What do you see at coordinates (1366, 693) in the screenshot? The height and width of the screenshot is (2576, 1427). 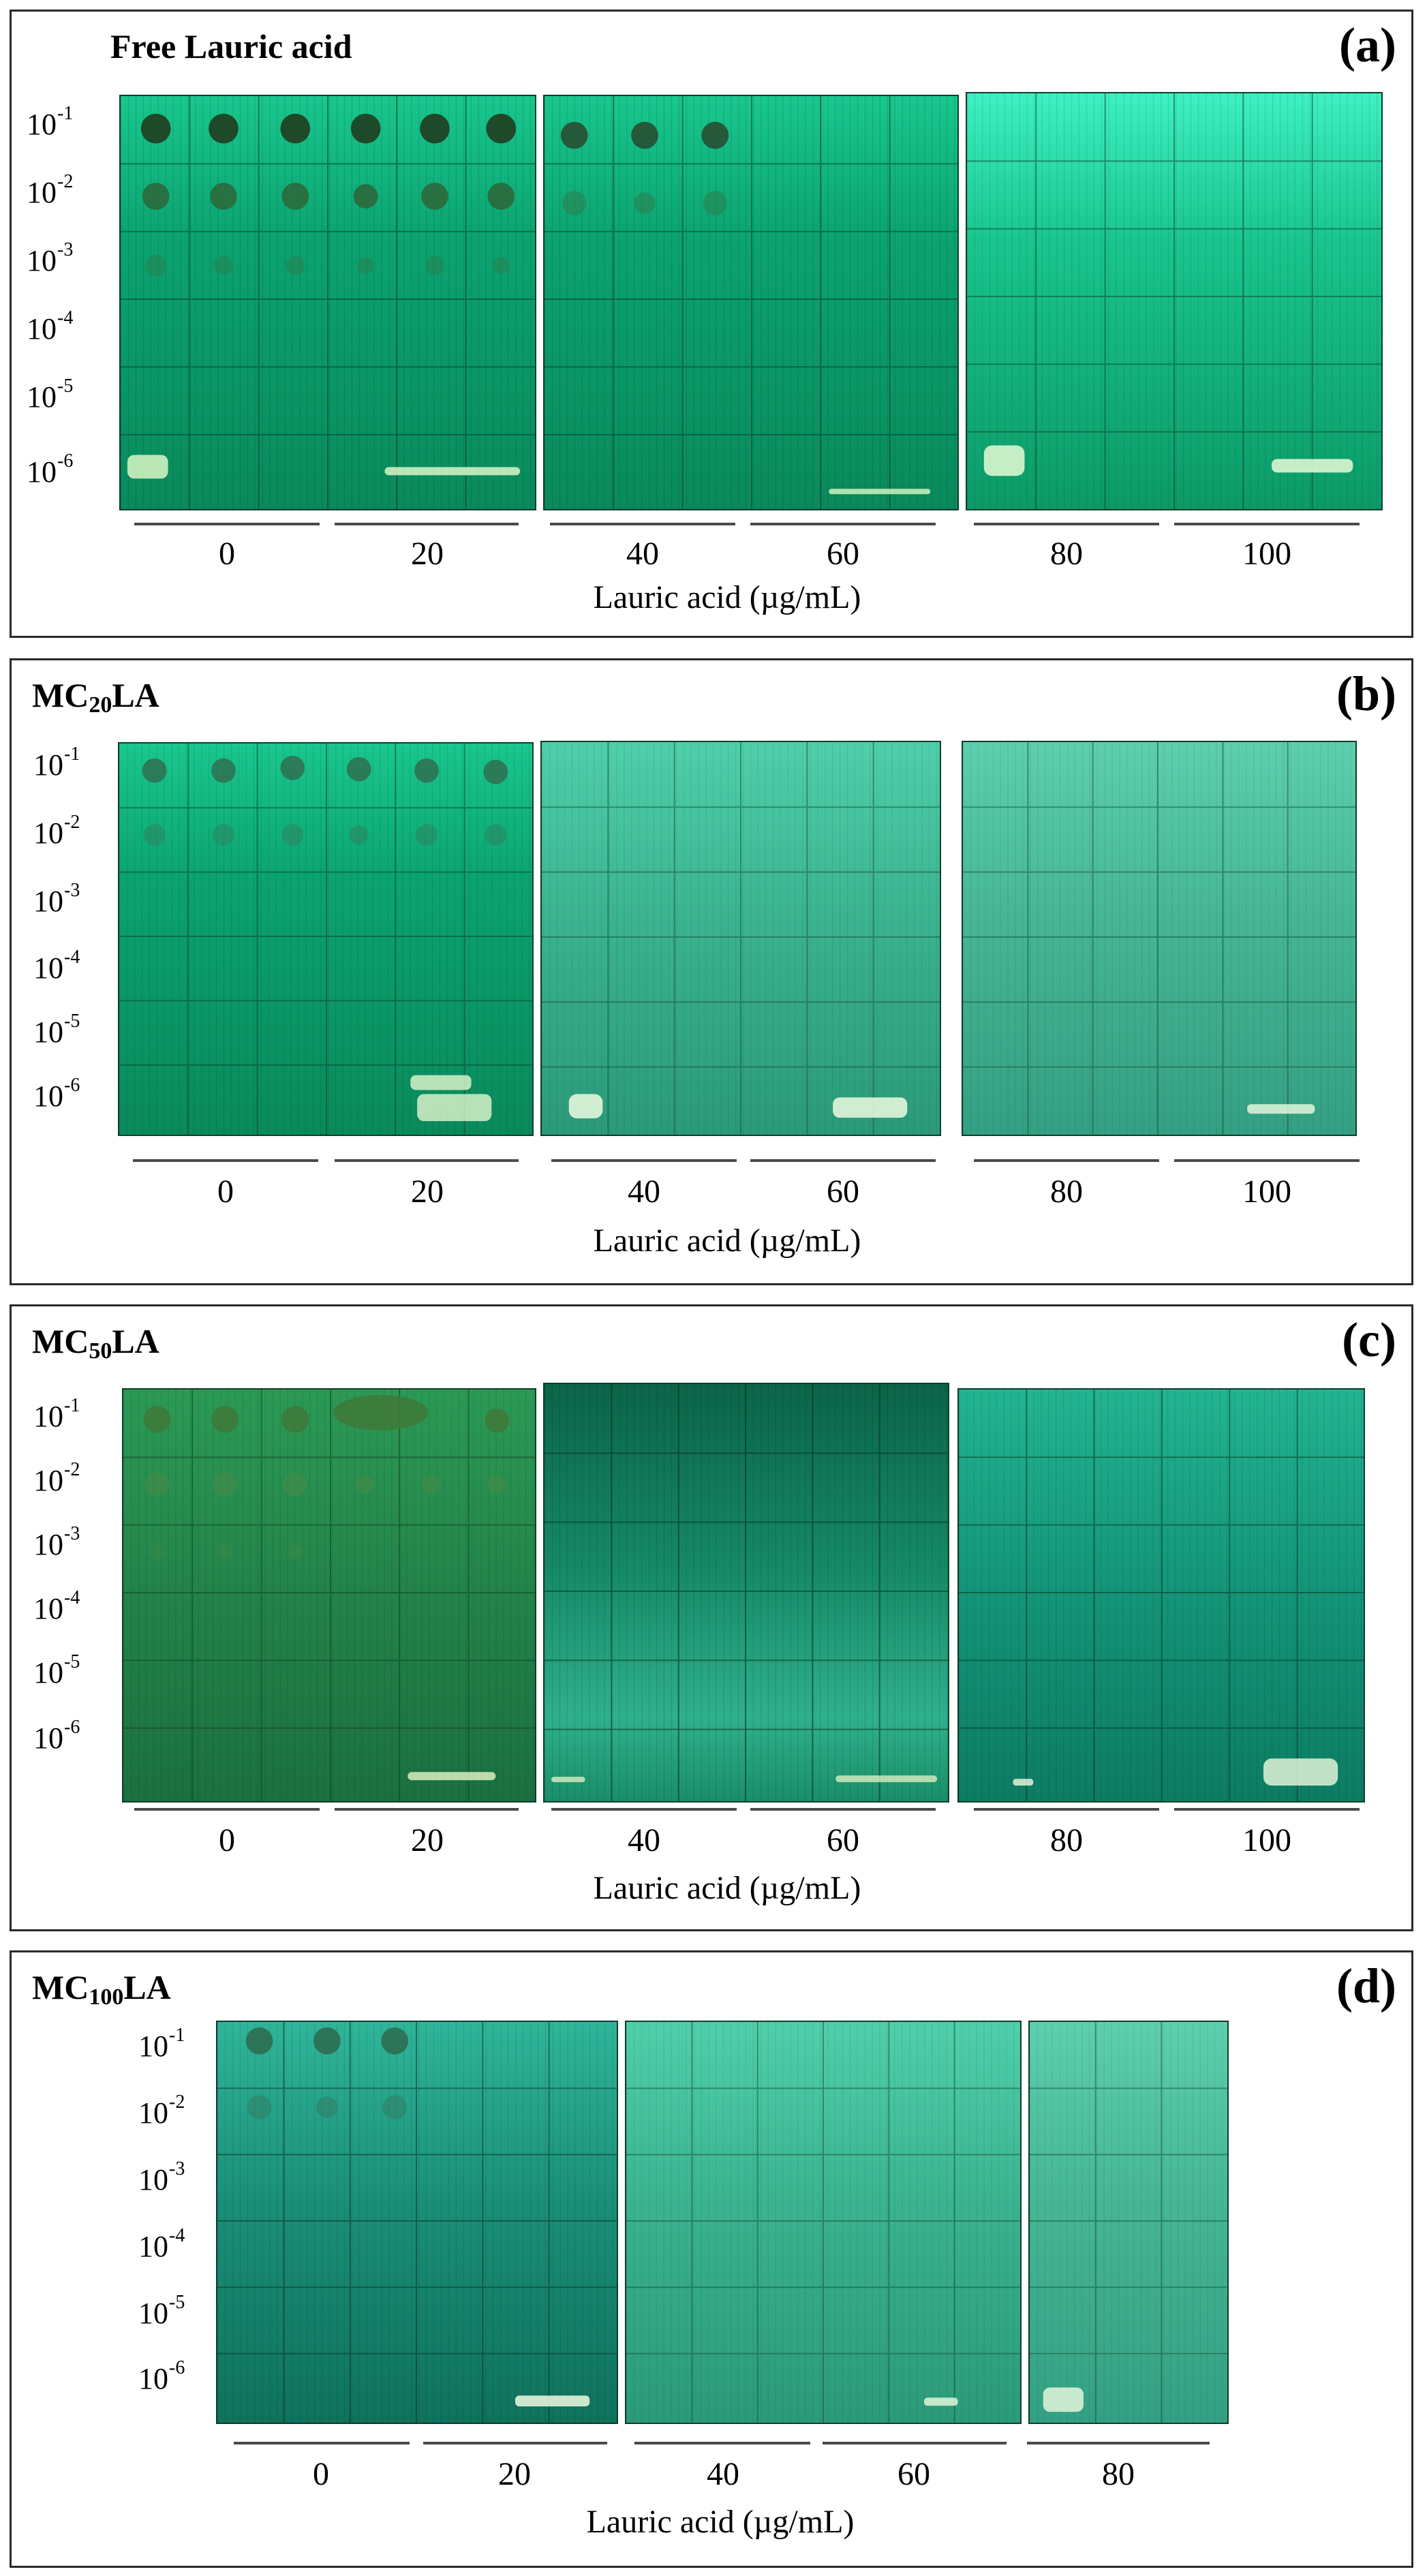 I see `panel-b-tag: (b)` at bounding box center [1366, 693].